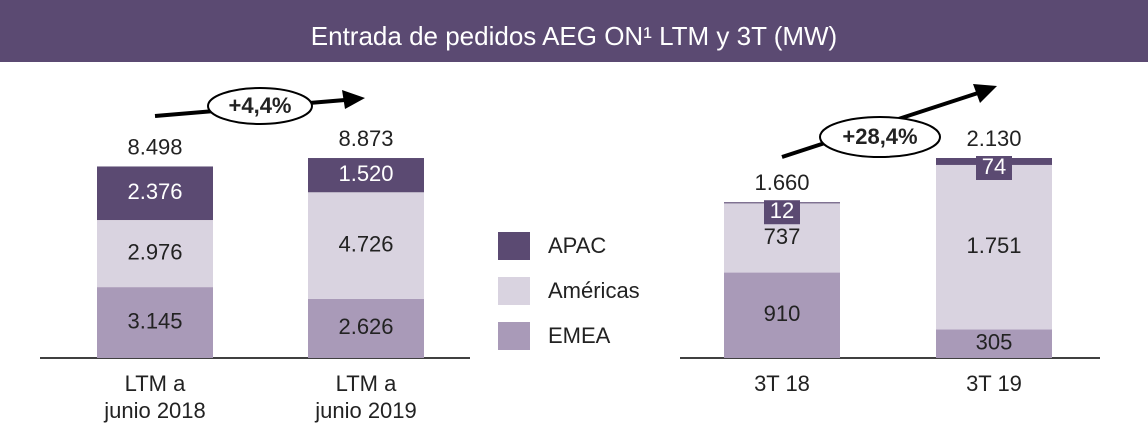  Describe the element at coordinates (577, 245) in the screenshot. I see `legend-label: APAC` at that location.